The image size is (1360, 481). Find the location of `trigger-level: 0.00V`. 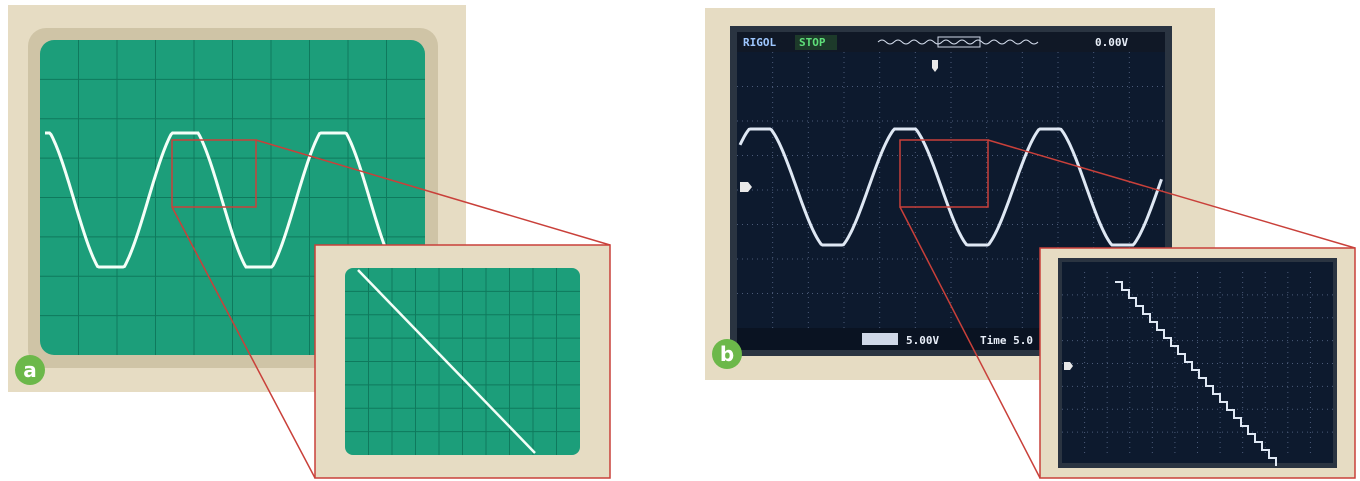

trigger-level: 0.00V is located at coordinates (1111, 42).